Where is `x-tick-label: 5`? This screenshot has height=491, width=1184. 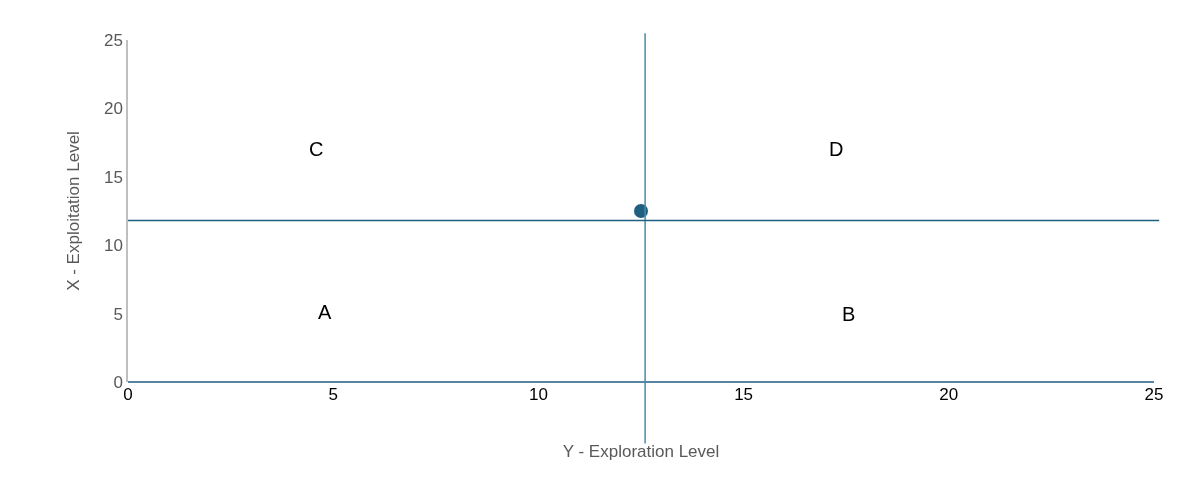 x-tick-label: 5 is located at coordinates (333, 394).